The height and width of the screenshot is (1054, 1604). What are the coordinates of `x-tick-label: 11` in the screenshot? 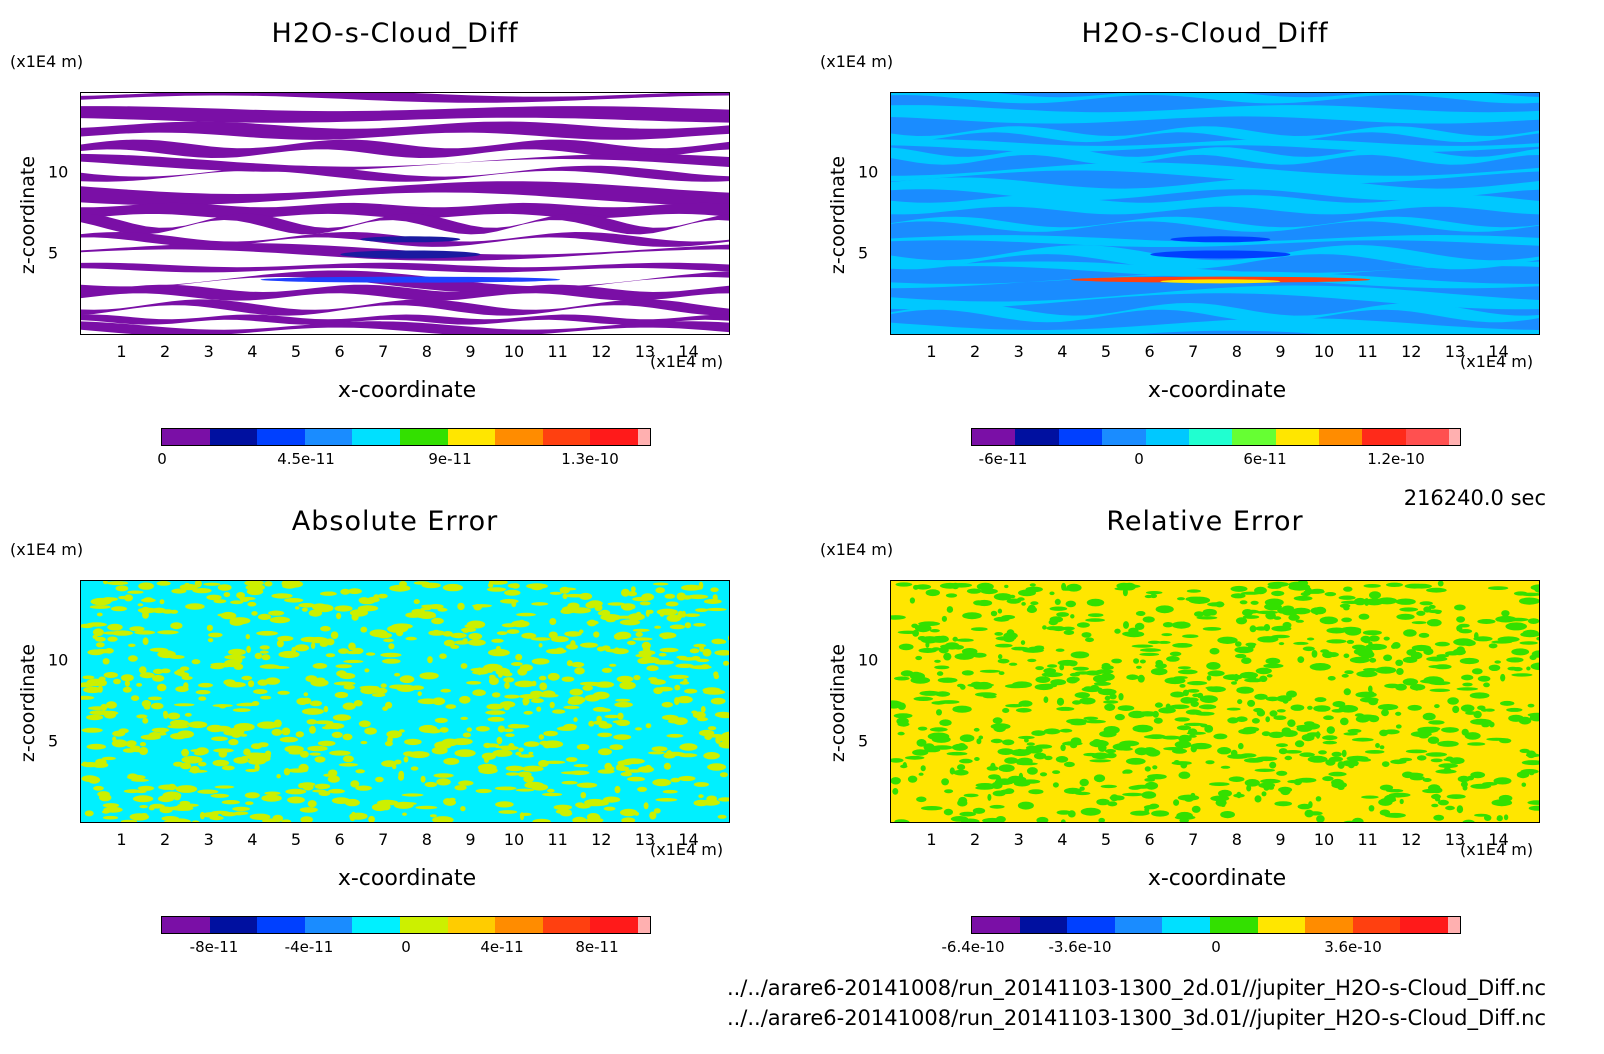 It's located at (557, 351).